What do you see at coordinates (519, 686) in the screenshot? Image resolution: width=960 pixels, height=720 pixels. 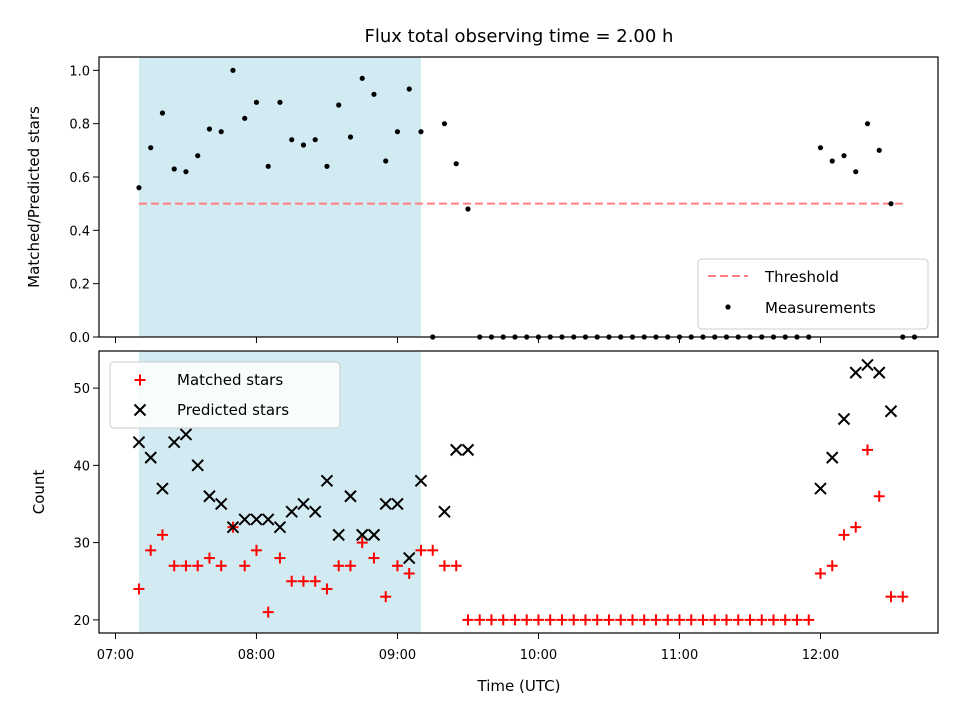 I see `x-axis-label: Time (UTC)` at bounding box center [519, 686].